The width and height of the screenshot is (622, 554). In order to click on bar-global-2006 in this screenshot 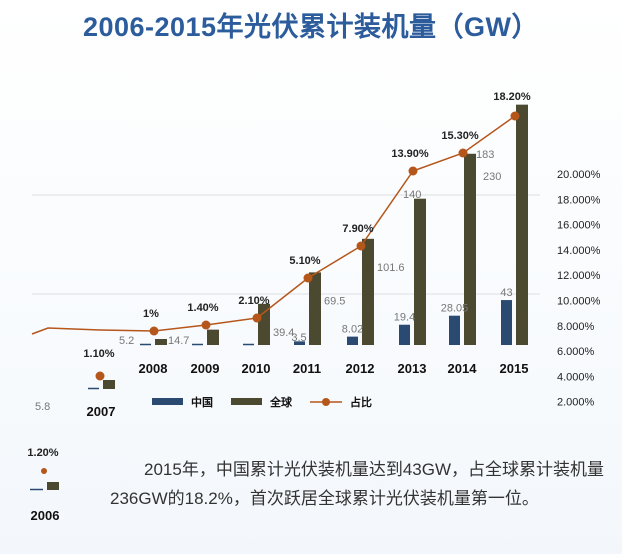, I will do `click(53, 486)`.